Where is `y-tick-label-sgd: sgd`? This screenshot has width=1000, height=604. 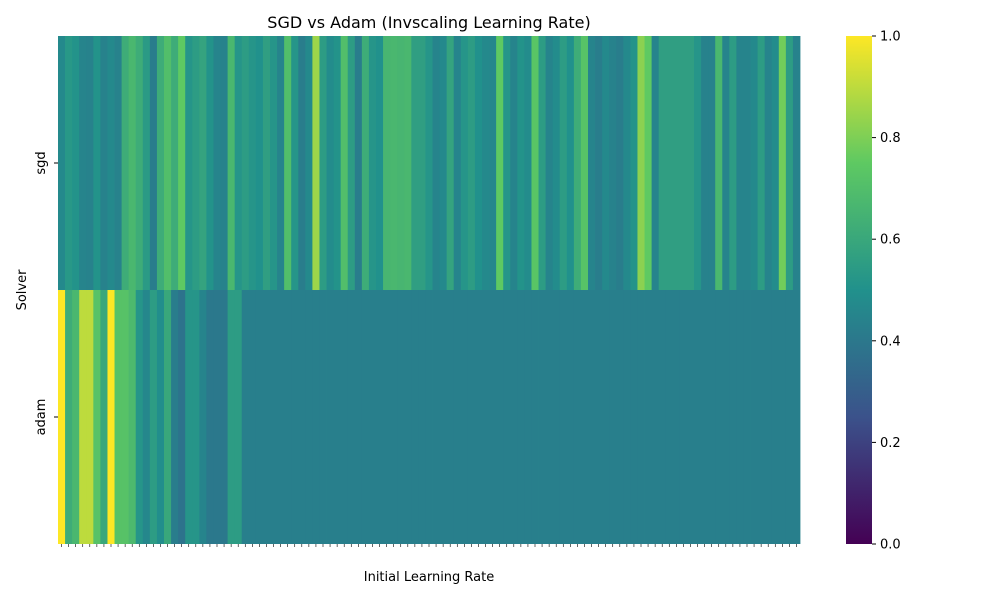 y-tick-label-sgd: sgd is located at coordinates (41, 162).